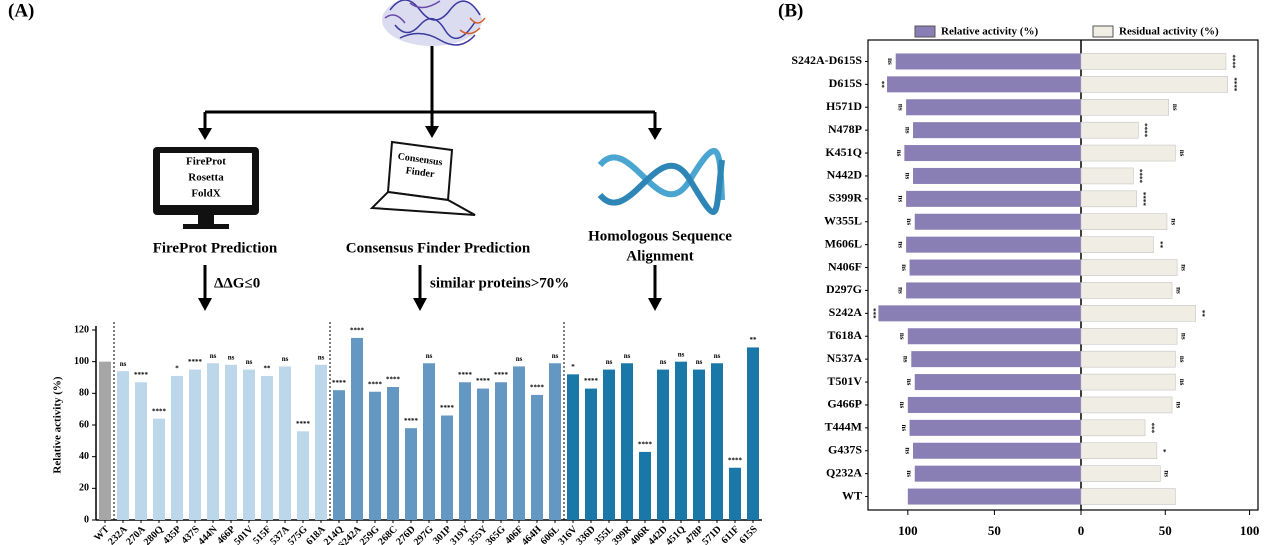  I want to click on category-label: G466P, so click(844, 404).